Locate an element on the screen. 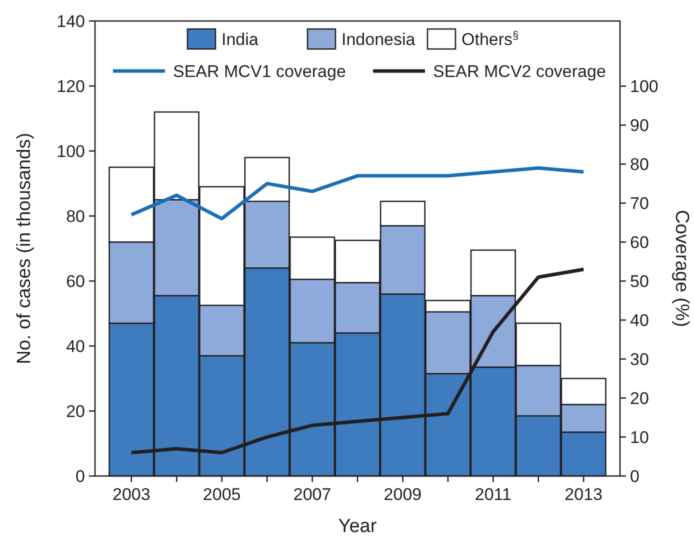 This screenshot has width=694, height=541. x-tick-label: 2013 is located at coordinates (583, 494).